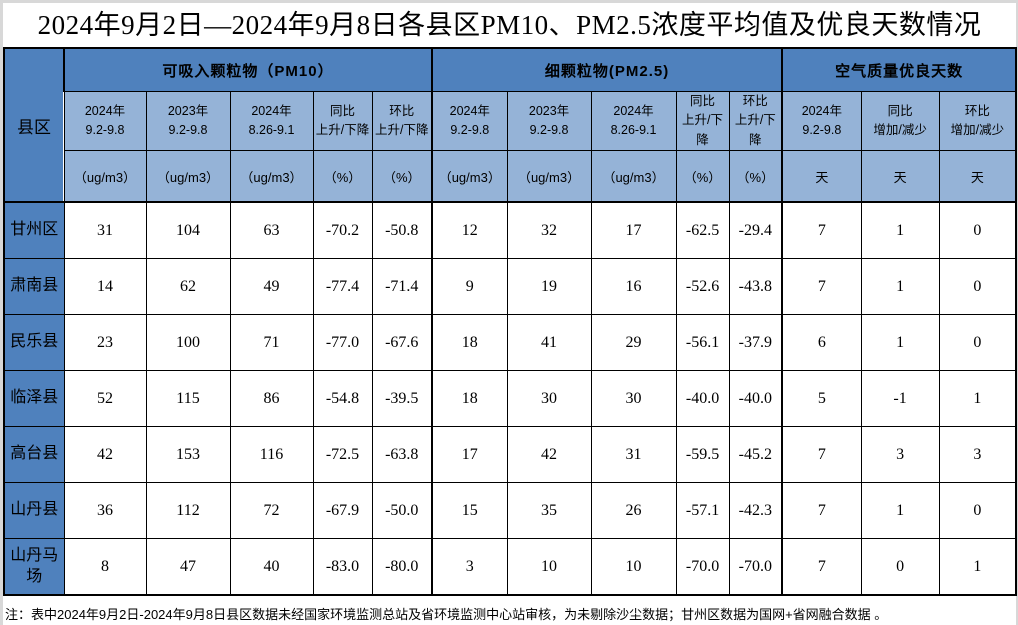  I want to click on table-row: 肃南县 14 62 49 -77.4 -71.4 9 19 16 -52.6 -43.8 7 1 0, so click(510, 287).